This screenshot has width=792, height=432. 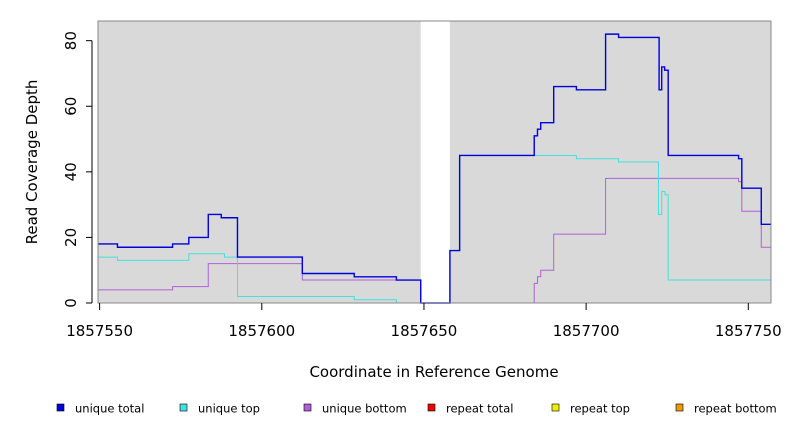 What do you see at coordinates (32, 162) in the screenshot?
I see `y-axis-title: Read Coverage Depth` at bounding box center [32, 162].